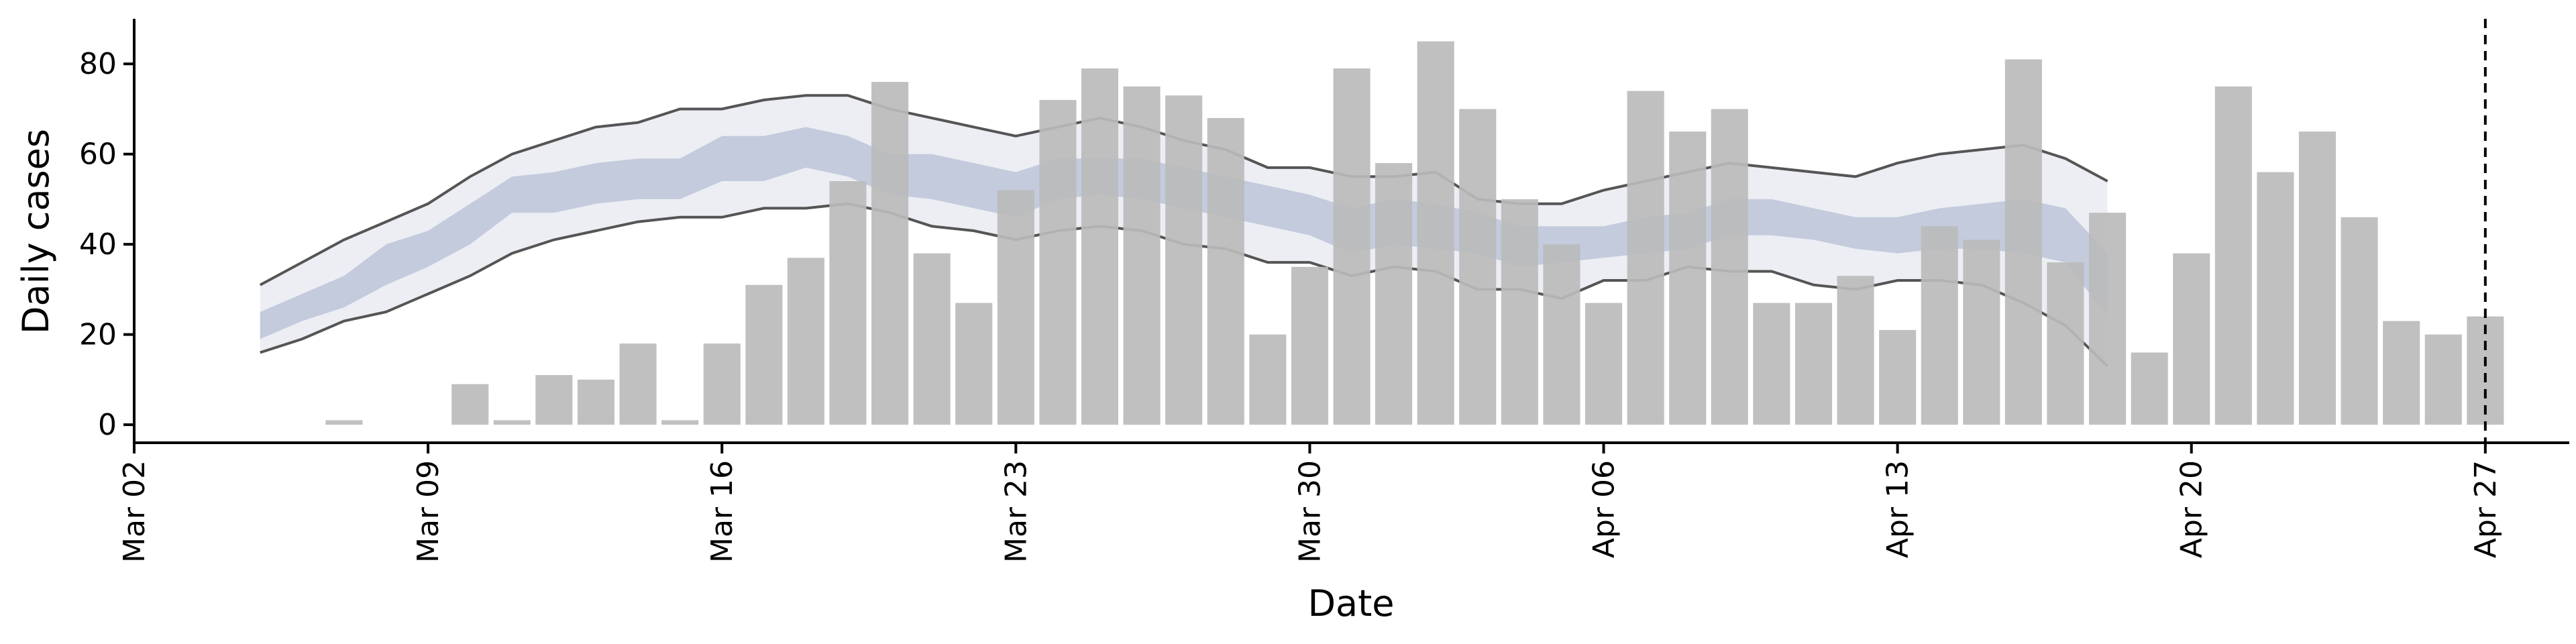  Describe the element at coordinates (98, 64) in the screenshot. I see `y-tick-label: 80` at that location.